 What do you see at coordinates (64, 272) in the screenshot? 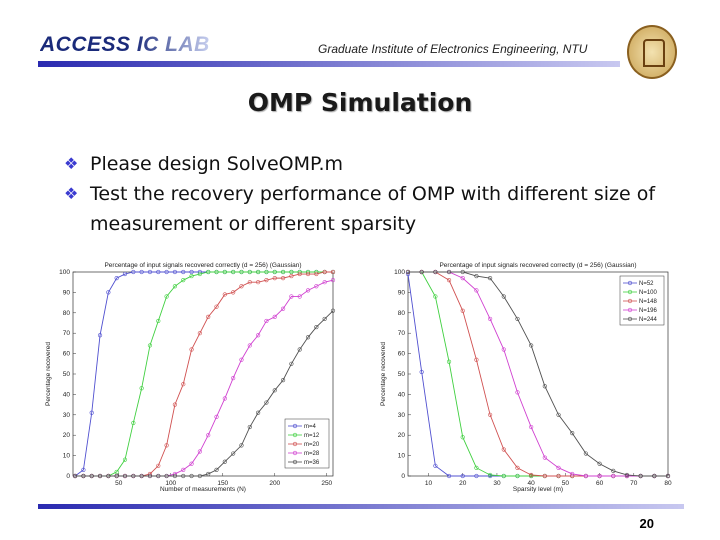
I see `y-tick-label: 100` at bounding box center [64, 272].